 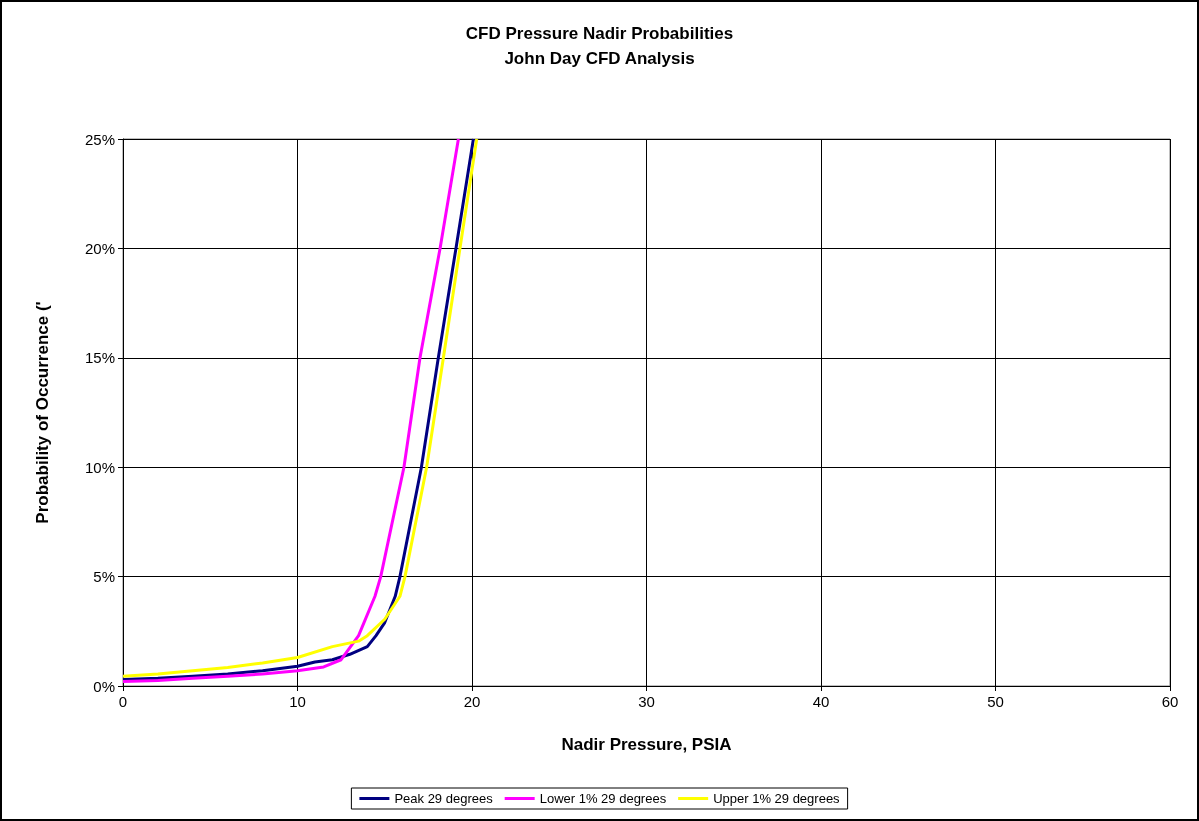 I want to click on legend-label: Peak 29 degrees, so click(x=444, y=798).